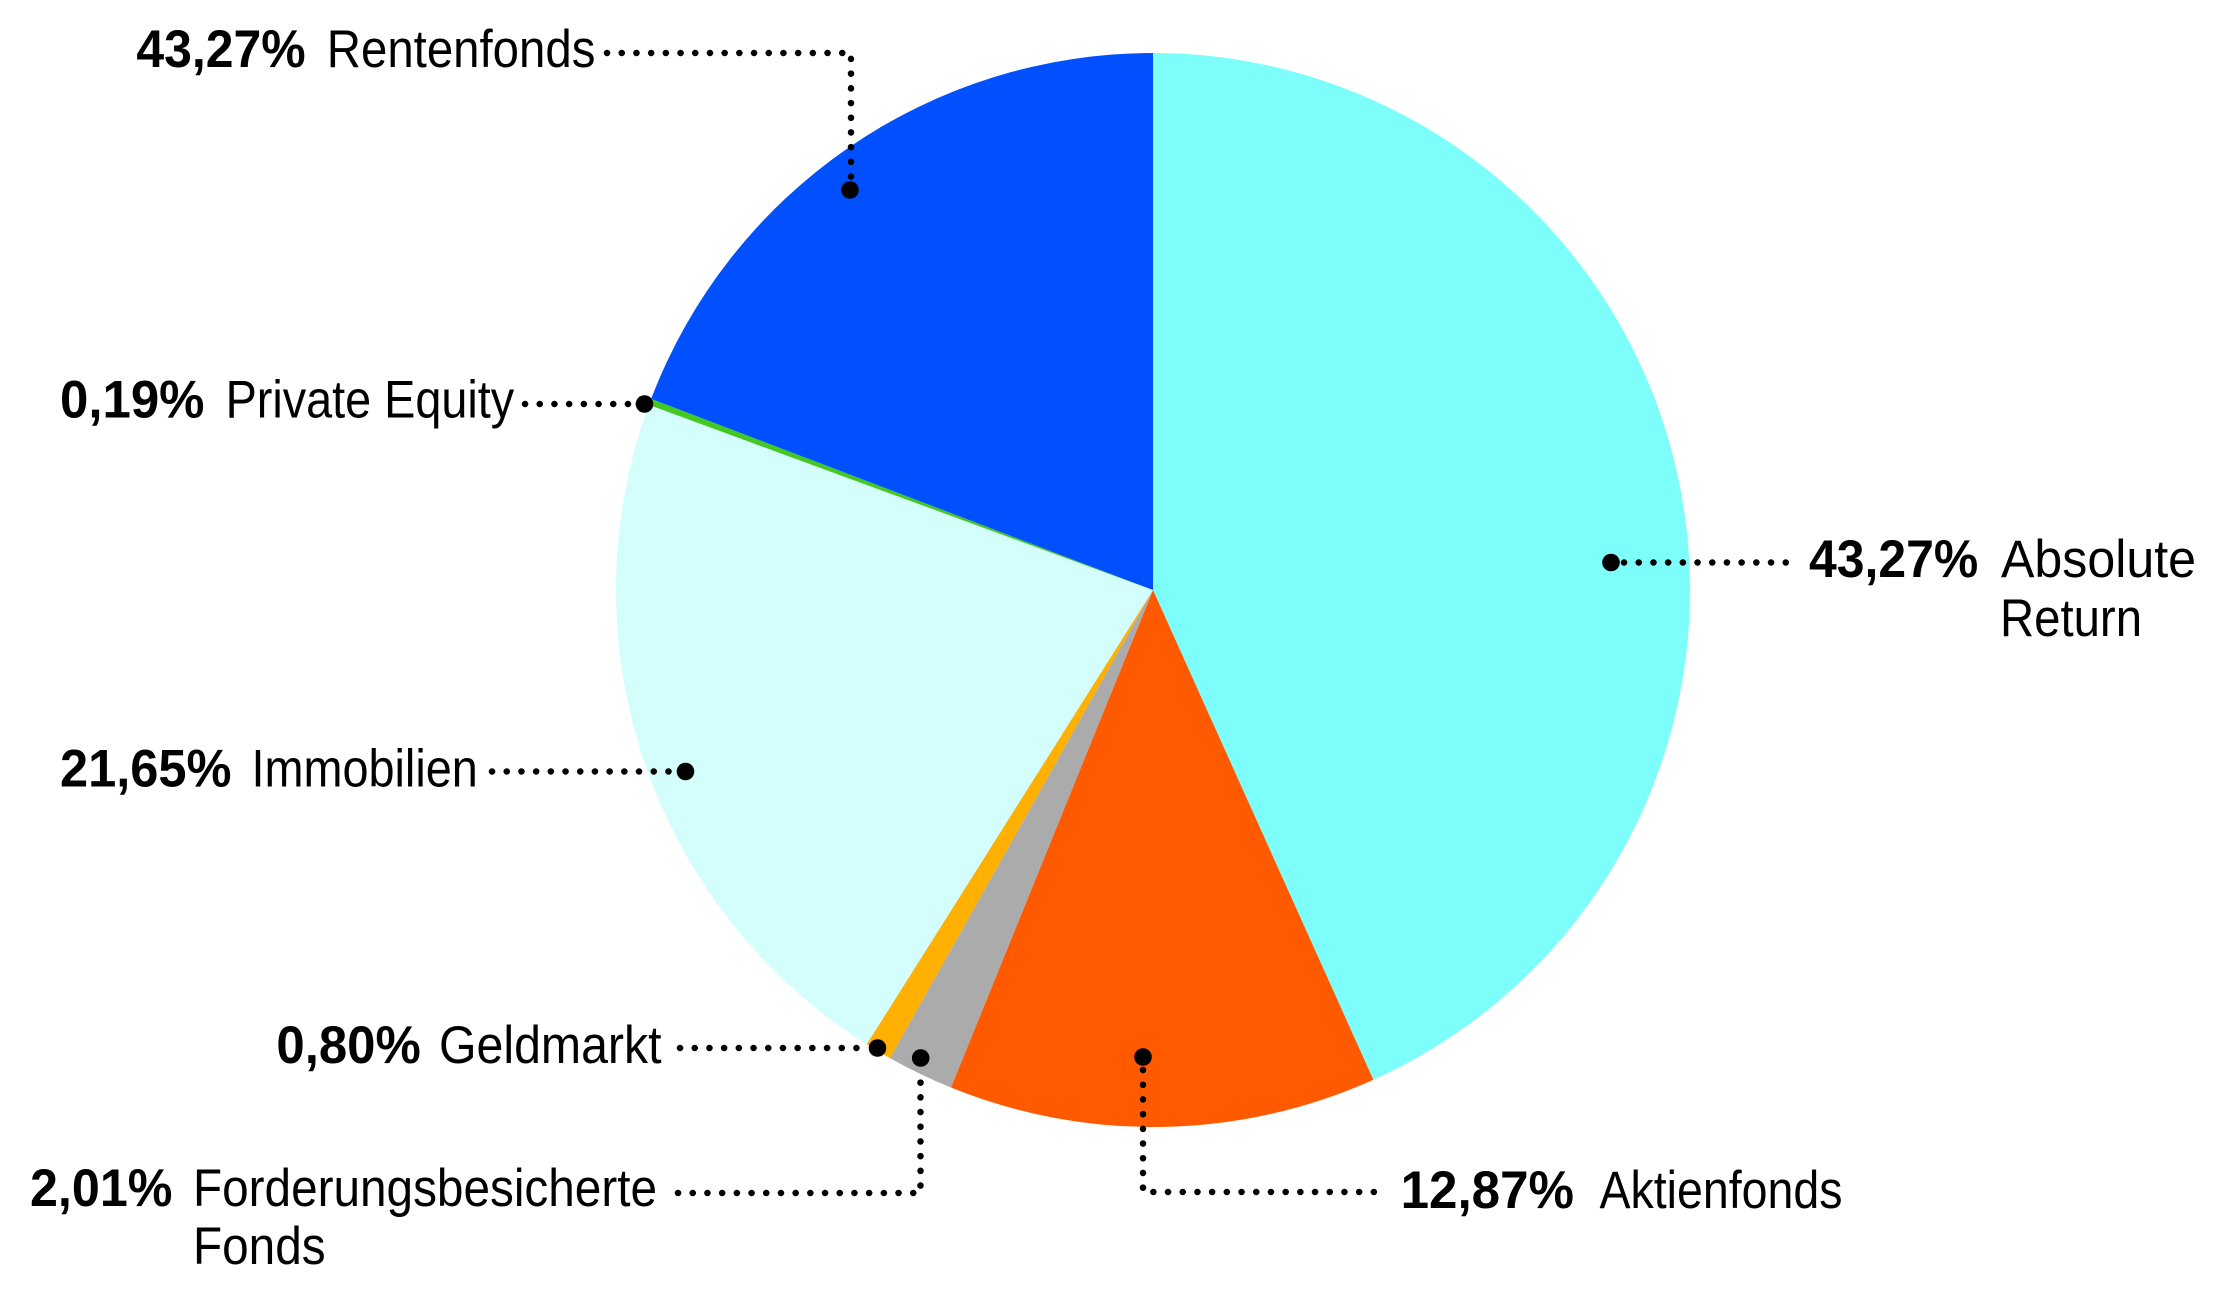 The width and height of the screenshot is (2213, 1292). I want to click on svg-text: Absolute, so click(2098, 559).